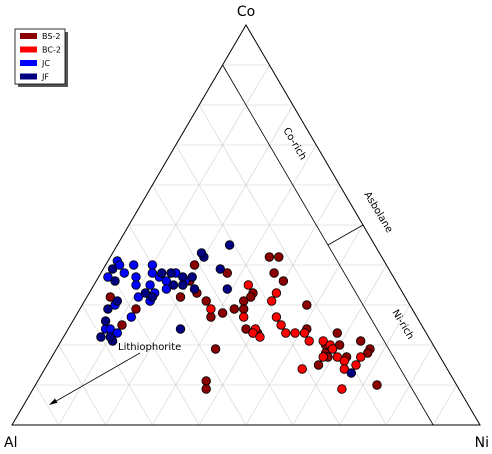 The height and width of the screenshot is (454, 492). Describe the element at coordinates (51, 36) in the screenshot. I see `legend-label-bs-2: BS-2` at that location.